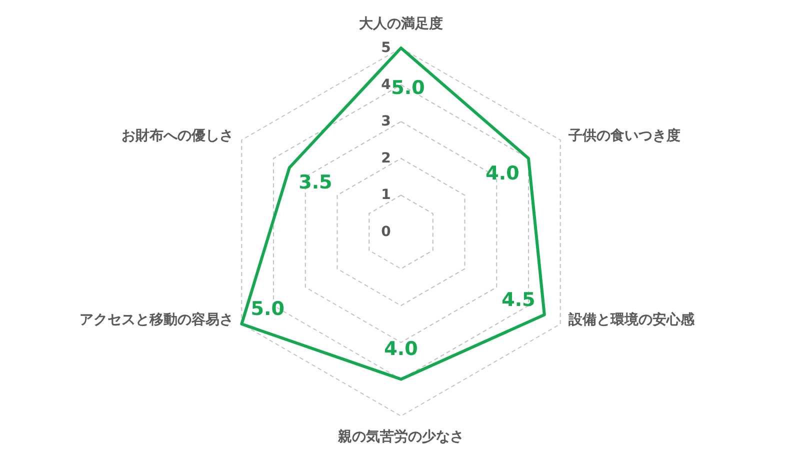  I want to click on spoke-label: お財布への優しさ, so click(178, 136).